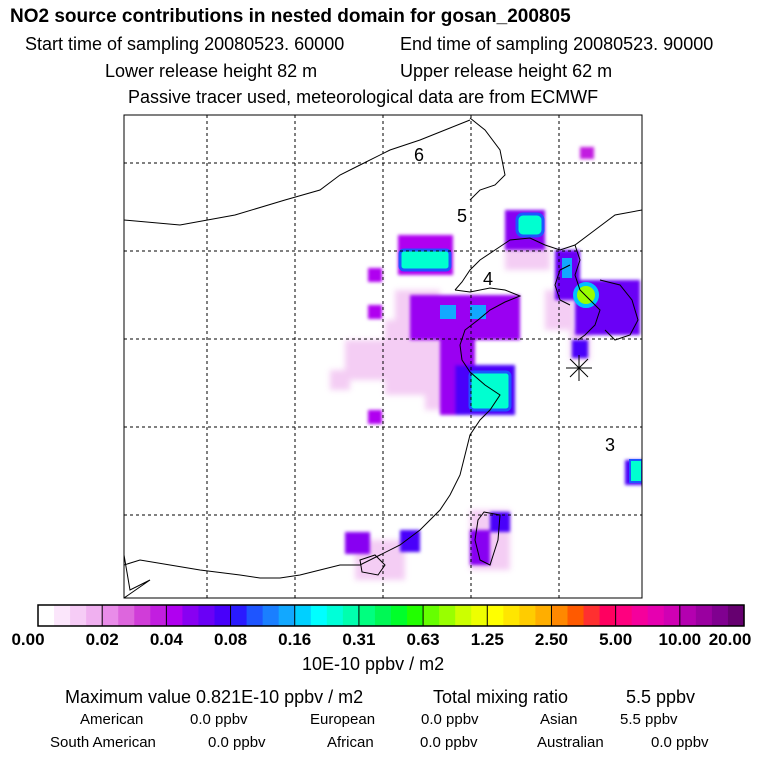 The height and width of the screenshot is (768, 768). Describe the element at coordinates (501, 697) in the screenshot. I see `total-mixing-ratio-label: Total mixing ratio` at that location.